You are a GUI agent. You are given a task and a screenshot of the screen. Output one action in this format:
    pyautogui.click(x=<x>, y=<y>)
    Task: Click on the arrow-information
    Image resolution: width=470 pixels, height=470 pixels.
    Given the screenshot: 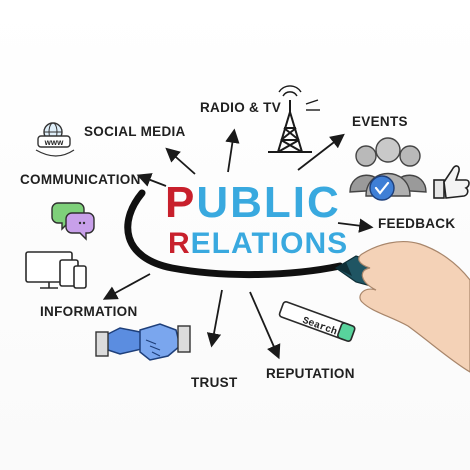 What is the action you would take?
    pyautogui.click(x=126, y=286)
    